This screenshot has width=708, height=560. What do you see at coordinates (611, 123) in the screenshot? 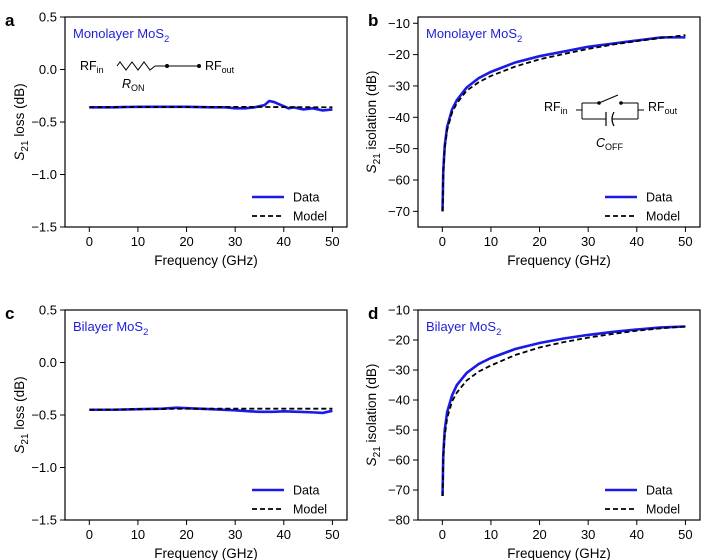
I see `capacitor-circuit-inset: RFin RFout COFF` at bounding box center [611, 123].